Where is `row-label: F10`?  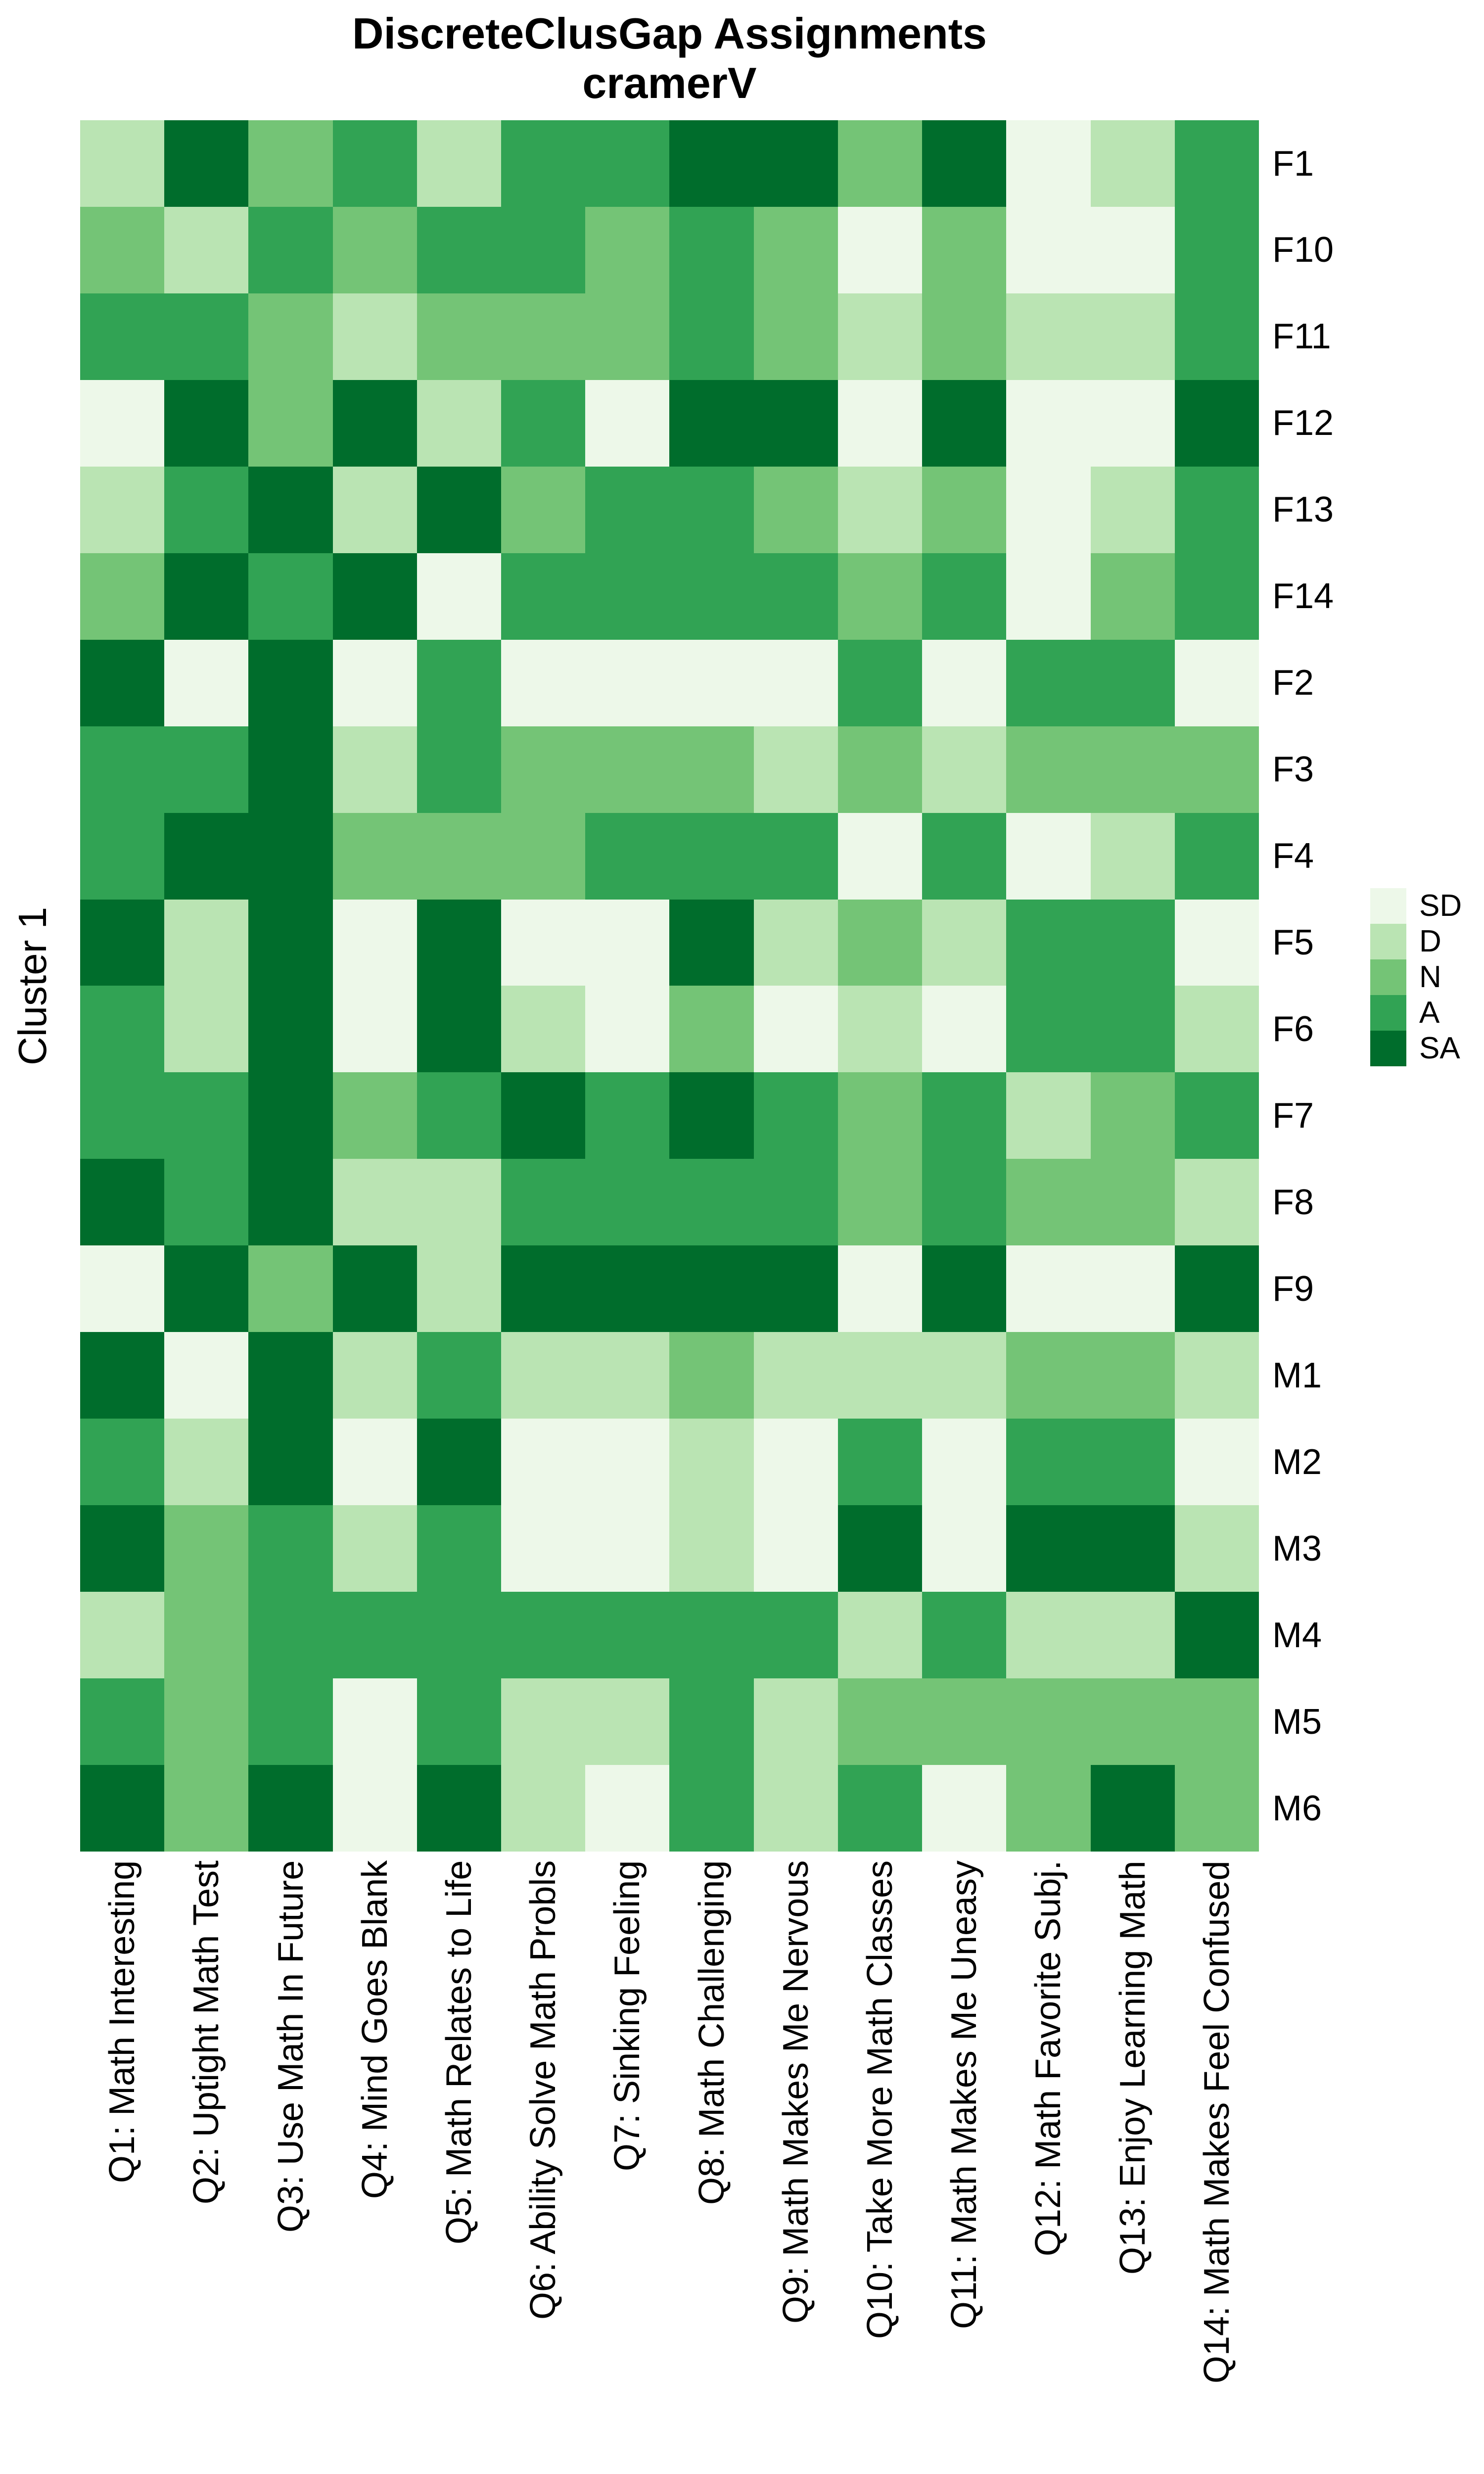 row-label: F10 is located at coordinates (1303, 250).